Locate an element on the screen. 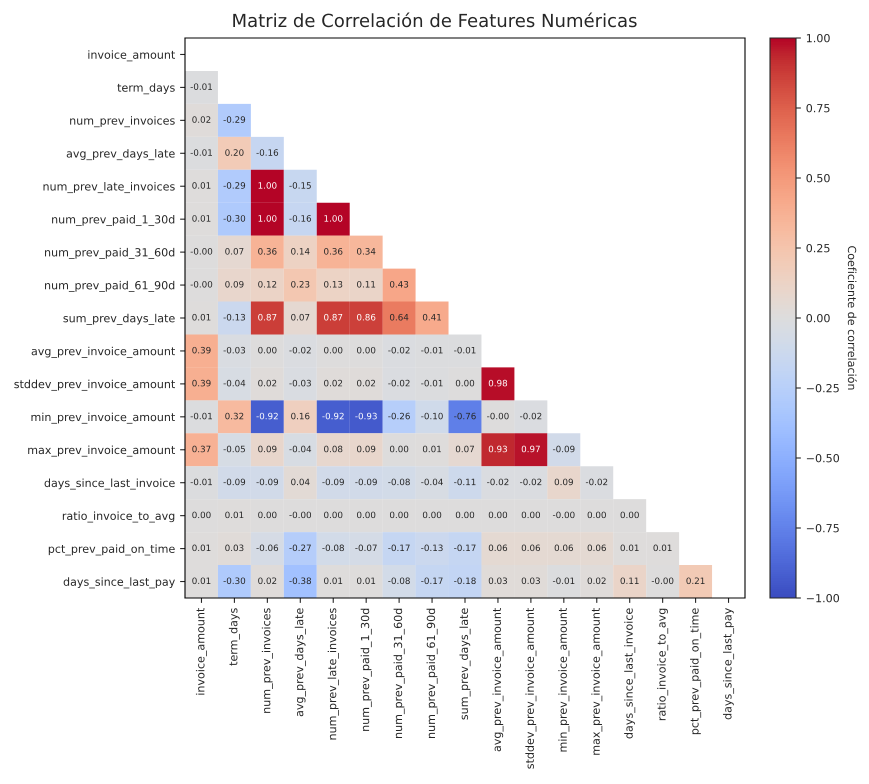 Image resolution: width=869 pixels, height=784 pixels. data-label: 0.43 is located at coordinates (399, 284).